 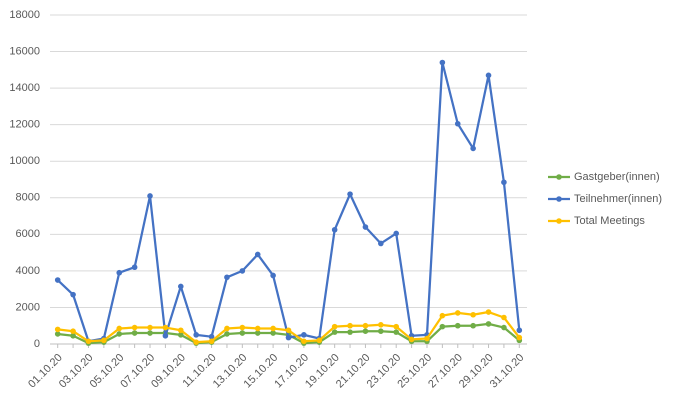 What do you see at coordinates (24, 88) in the screenshot?
I see `y-tick-label: 14000` at bounding box center [24, 88].